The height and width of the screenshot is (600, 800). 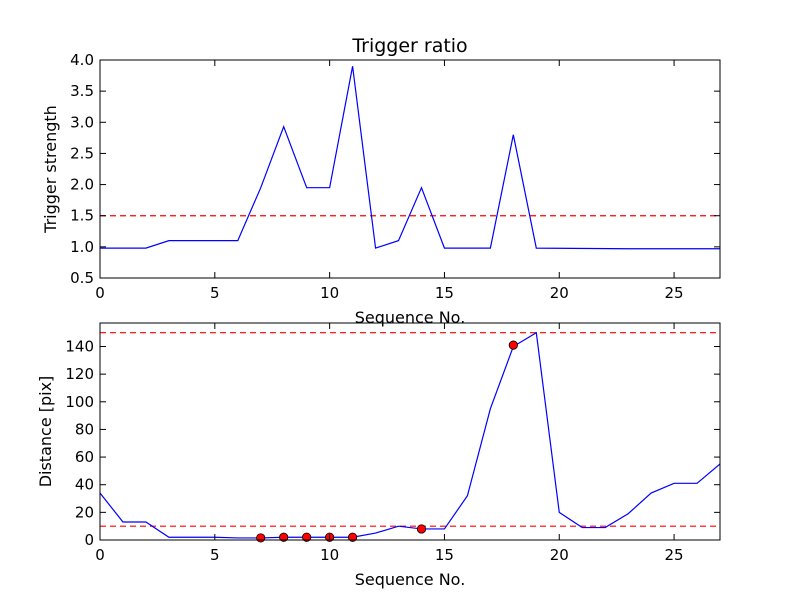 I want to click on y-tick-label: 20, so click(x=84, y=512).